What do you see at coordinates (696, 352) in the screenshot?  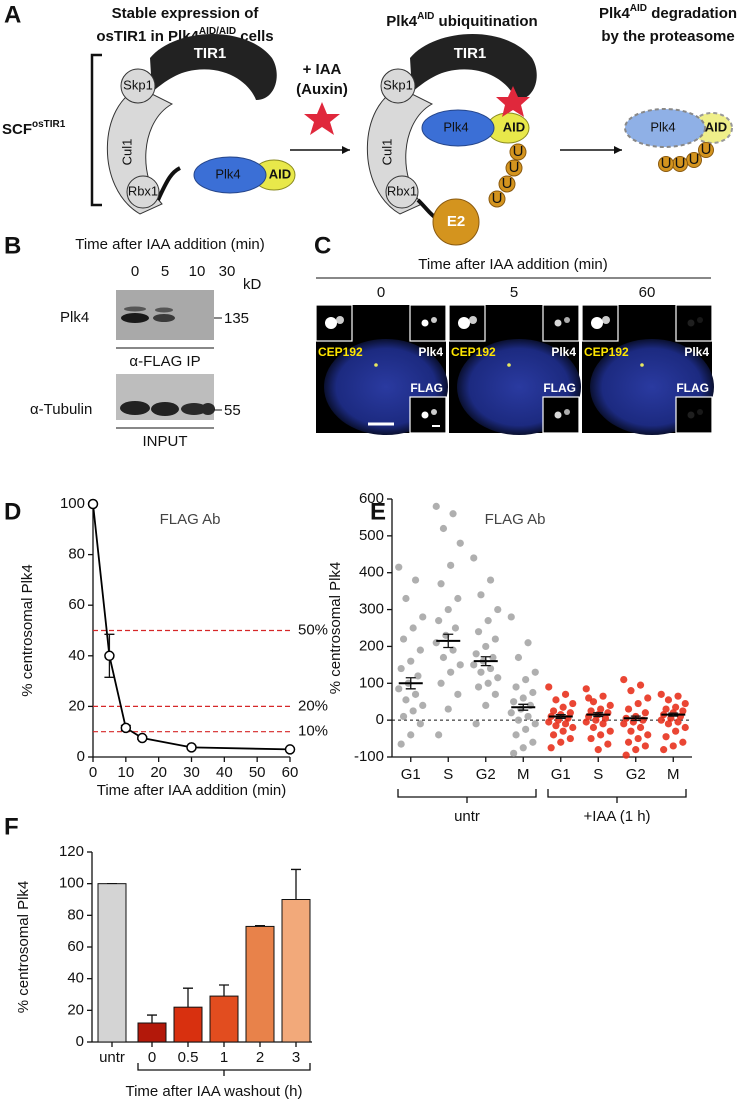 I see `channel-label: Plk4` at bounding box center [696, 352].